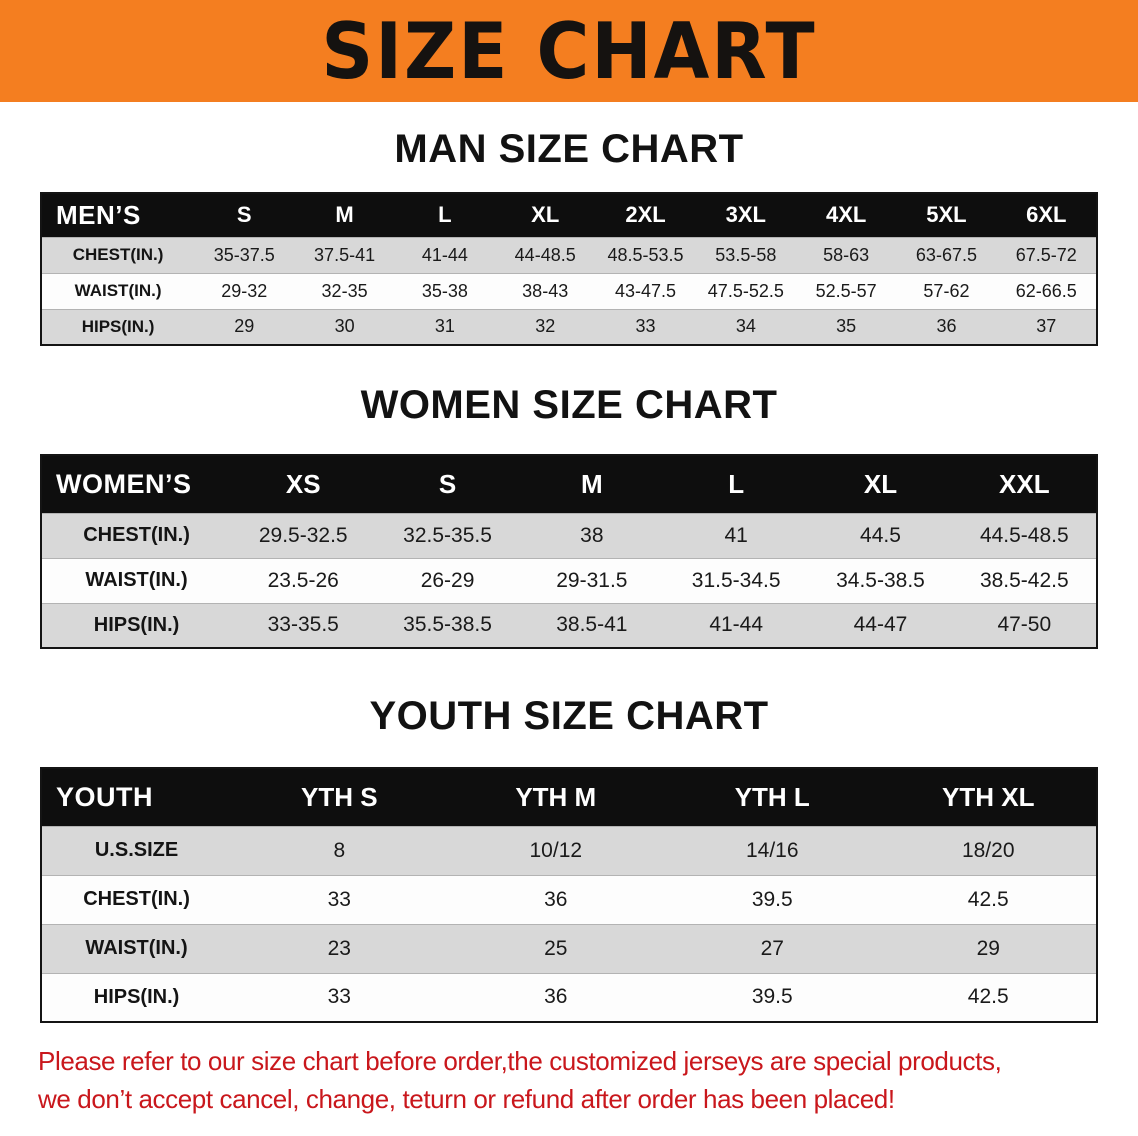 The width and height of the screenshot is (1138, 1136). What do you see at coordinates (569, 899) in the screenshot?
I see `table-row: CHEST(IN.) 33 36 39.5 42.5` at bounding box center [569, 899].